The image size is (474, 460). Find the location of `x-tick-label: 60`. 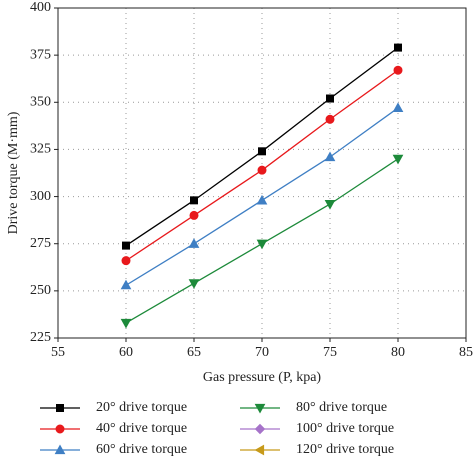

x-tick-label: 60 is located at coordinates (126, 352).